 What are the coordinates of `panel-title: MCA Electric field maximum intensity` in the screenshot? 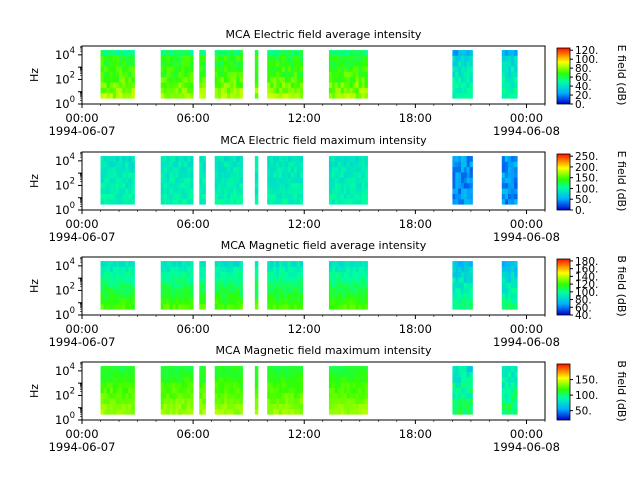 It's located at (323, 140).